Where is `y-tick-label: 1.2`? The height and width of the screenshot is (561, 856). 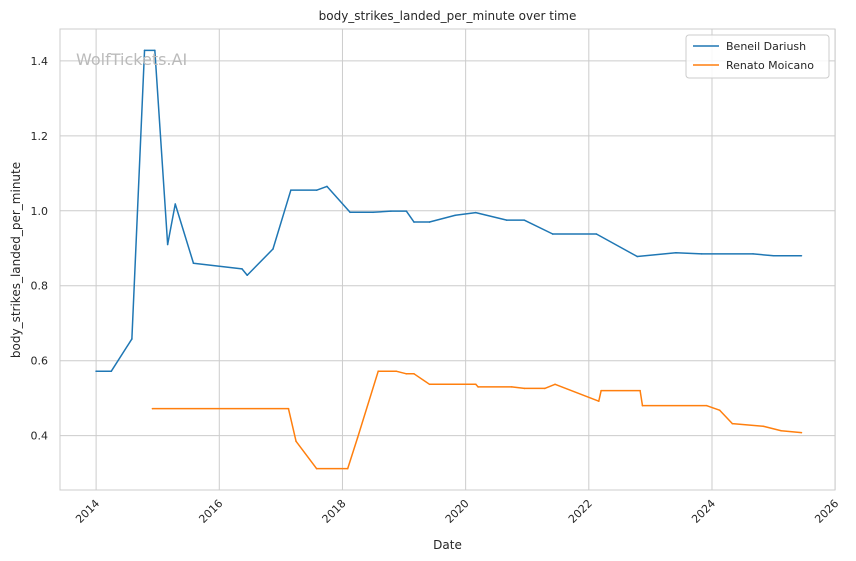
y-tick-label: 1.2 is located at coordinates (40, 136).